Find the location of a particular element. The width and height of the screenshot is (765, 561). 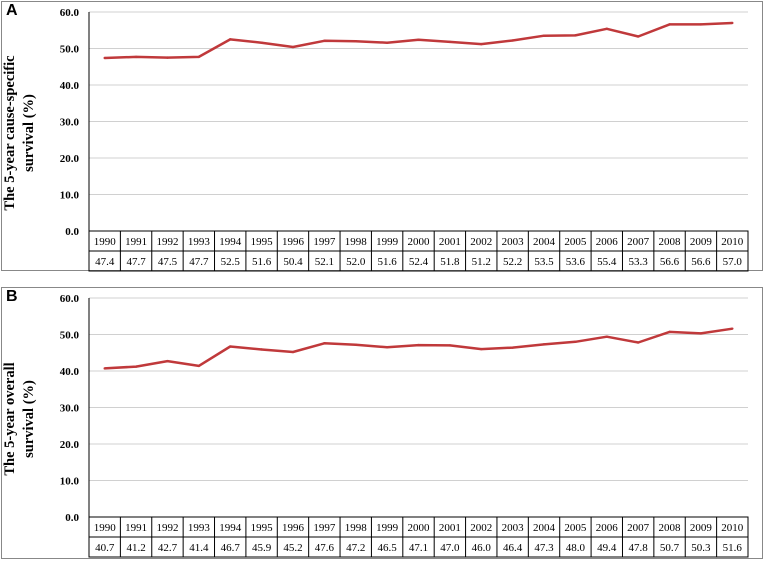

data-value-label: 47.5 is located at coordinates (168, 262).